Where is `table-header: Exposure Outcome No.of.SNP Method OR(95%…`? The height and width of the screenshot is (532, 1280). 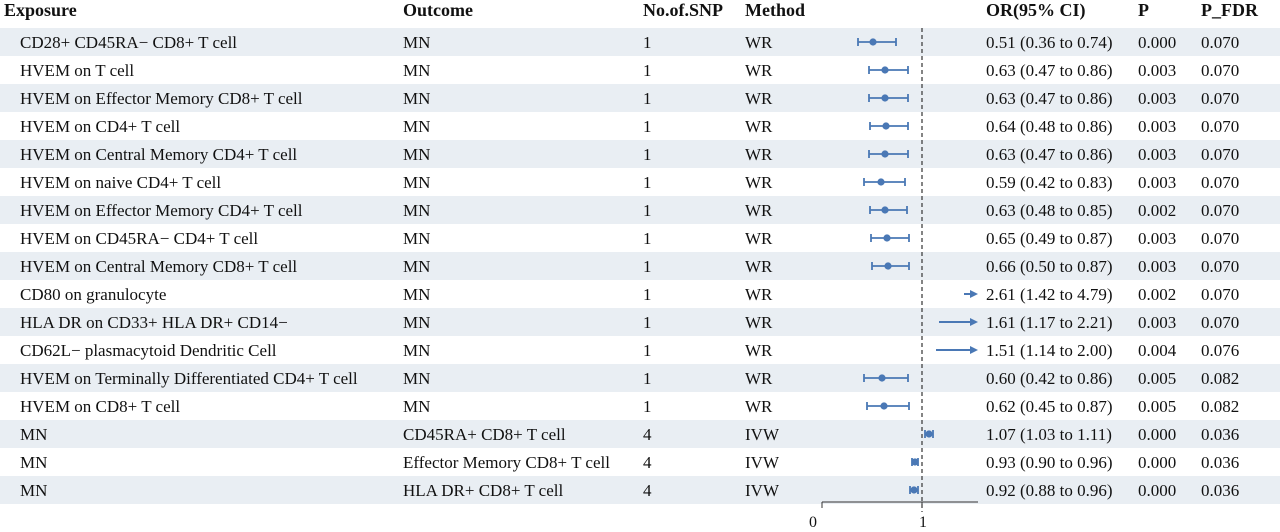 table-header: Exposure Outcome No.of.SNP Method OR(95%… is located at coordinates (631, 10).